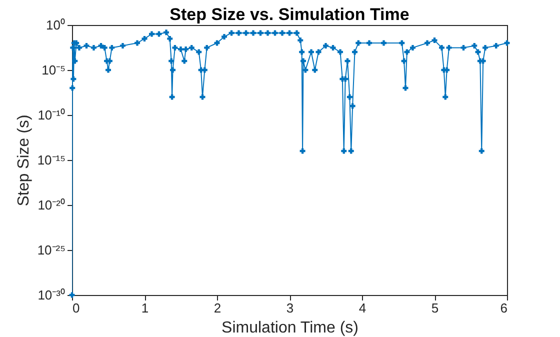 Image resolution: width=560 pixels, height=337 pixels. Describe the element at coordinates (290, 328) in the screenshot. I see `x-axis-title: Simulation Time (s)` at that location.